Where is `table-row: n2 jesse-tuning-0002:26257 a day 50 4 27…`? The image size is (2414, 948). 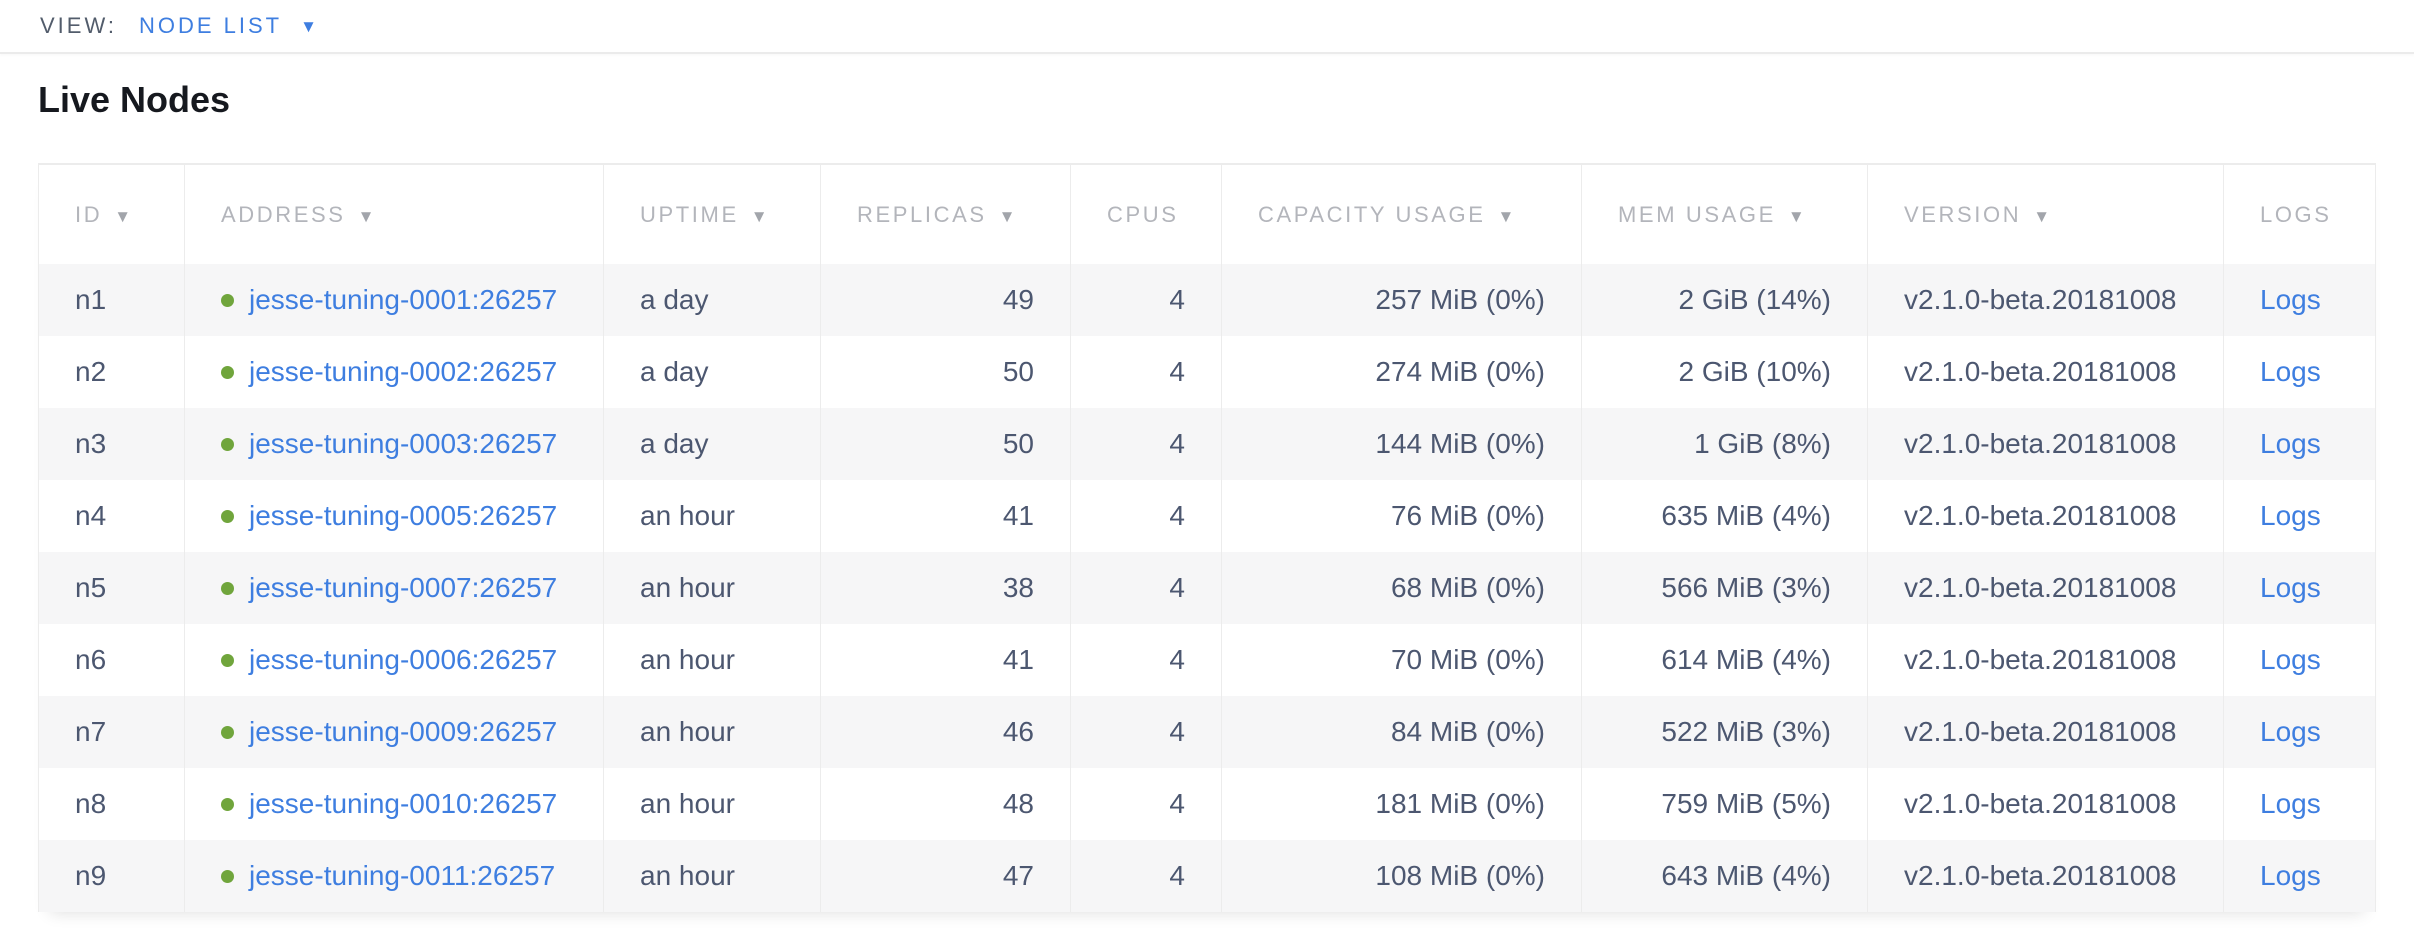
table-row: n2 jesse-tuning-0002:26257 a day 50 4 27… is located at coordinates (1207, 372).